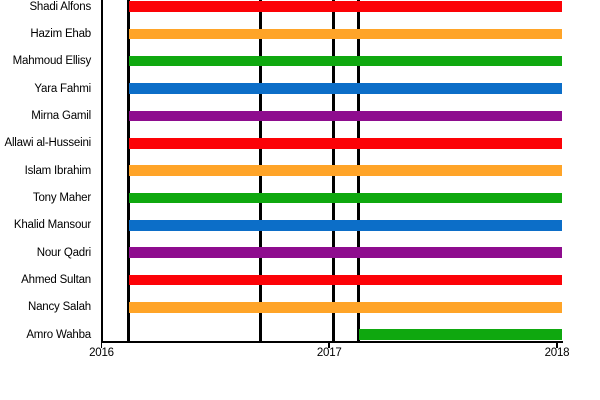 The image size is (600, 400). What do you see at coordinates (329, 352) in the screenshot?
I see `x-axis-tick-label: 2017` at bounding box center [329, 352].